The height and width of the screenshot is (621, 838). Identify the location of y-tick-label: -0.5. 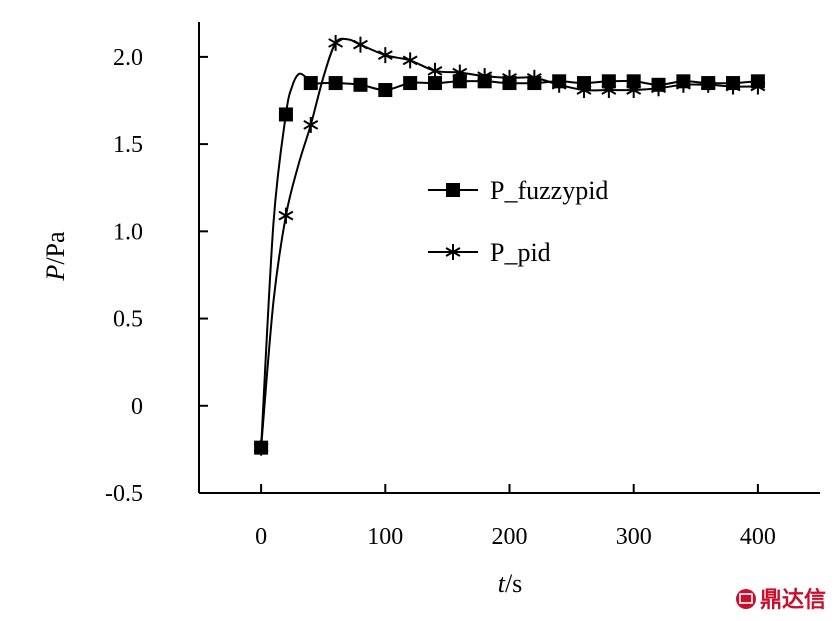
(124, 494).